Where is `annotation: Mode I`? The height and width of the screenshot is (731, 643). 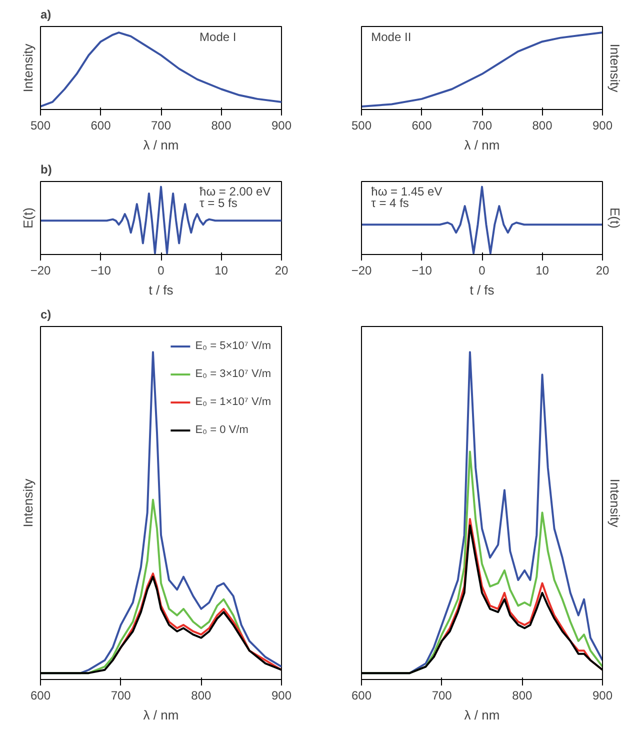
annotation: Mode I is located at coordinates (218, 37).